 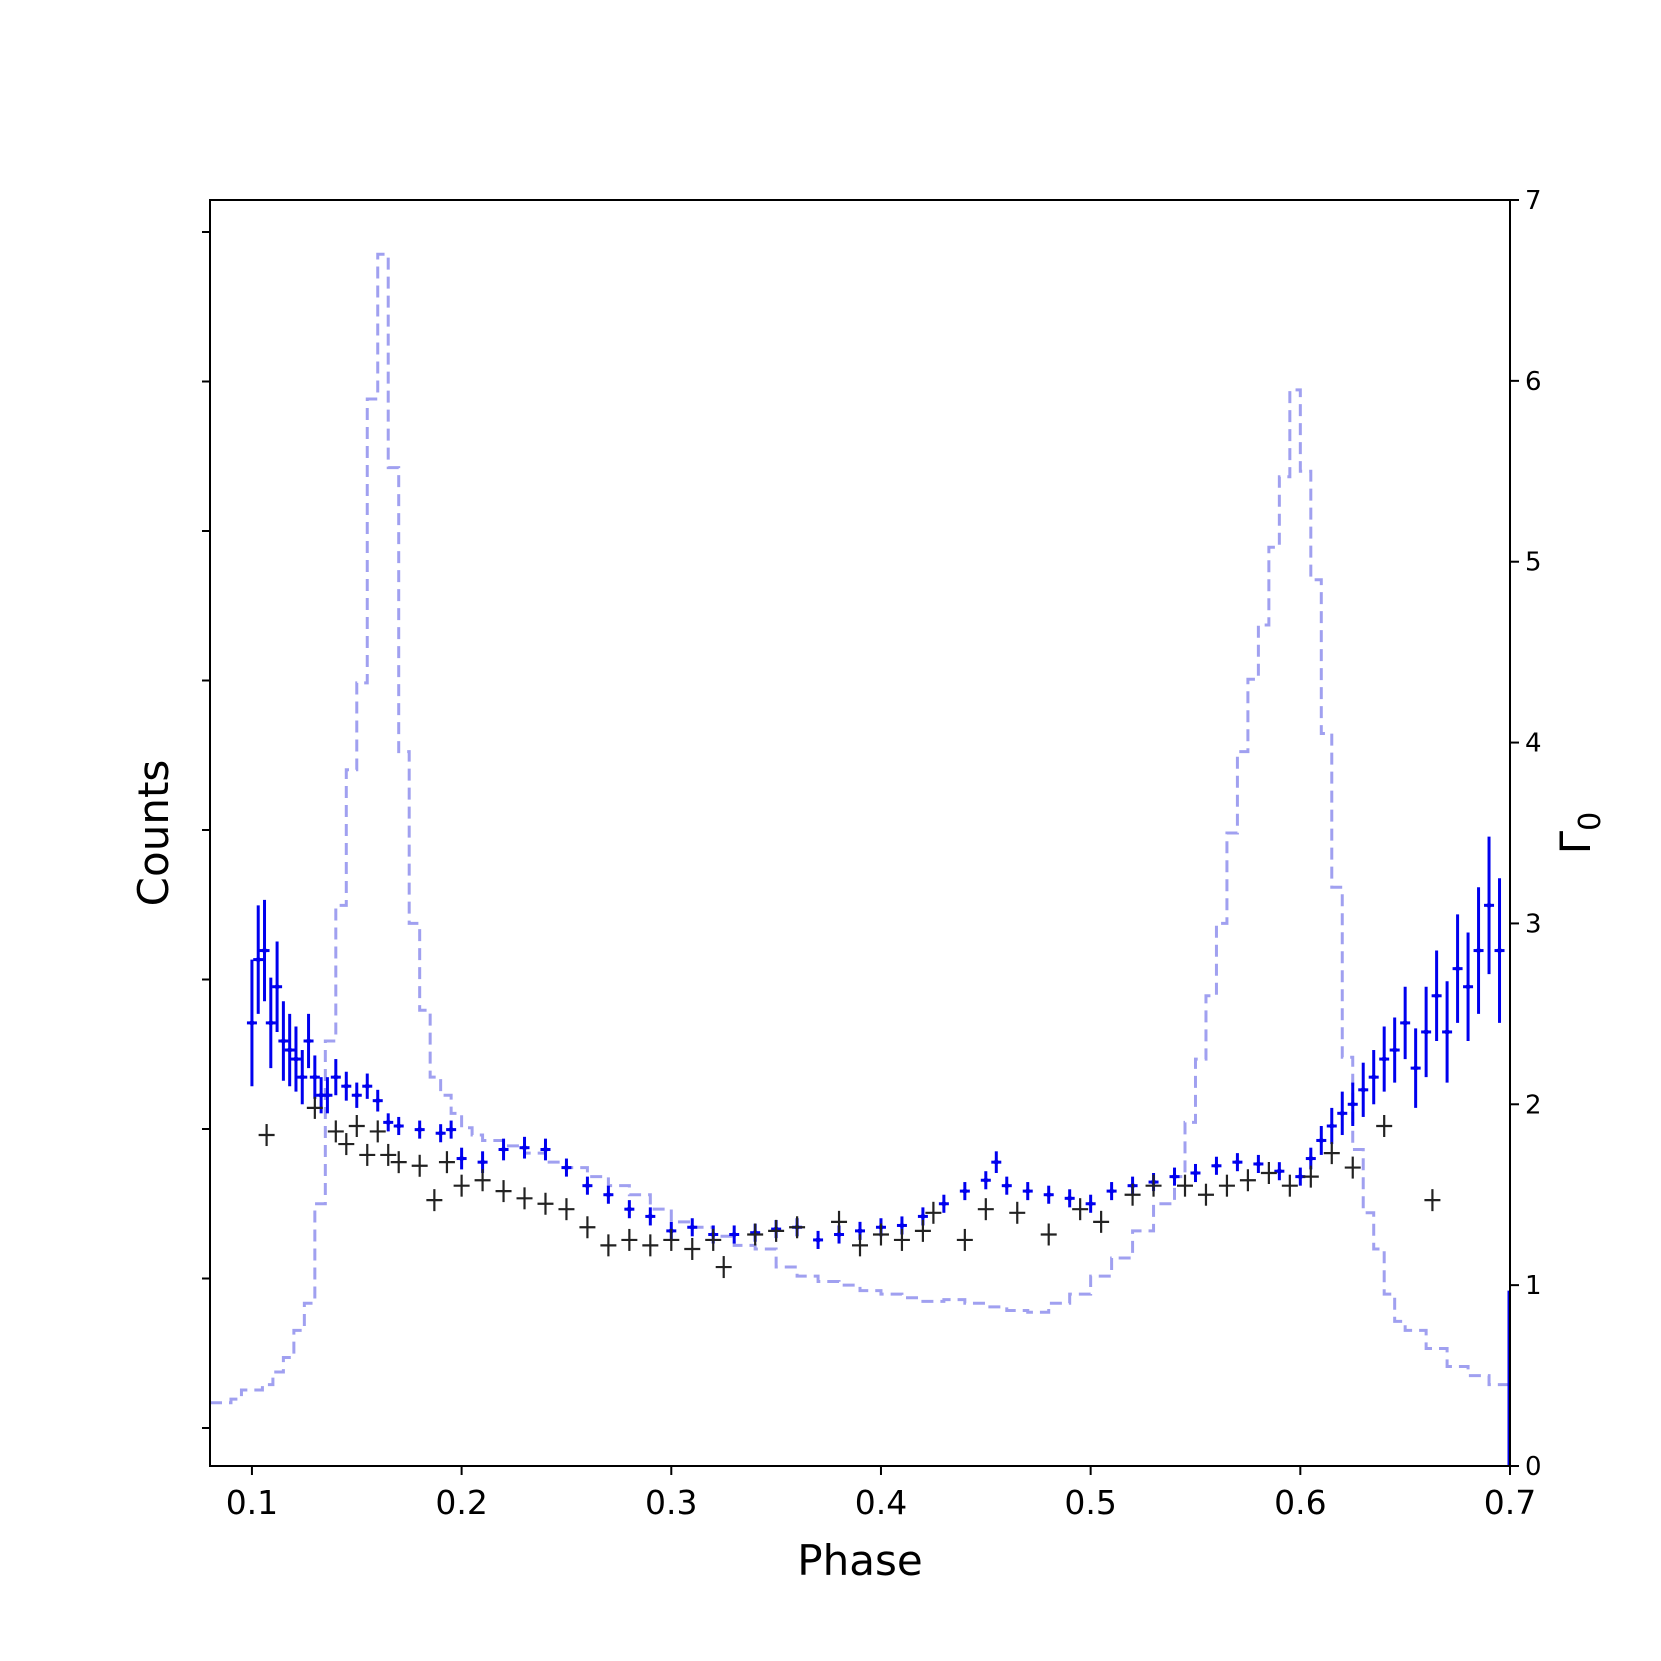 What do you see at coordinates (1090, 1502) in the screenshot?
I see `x-tick-label: 0.5` at bounding box center [1090, 1502].